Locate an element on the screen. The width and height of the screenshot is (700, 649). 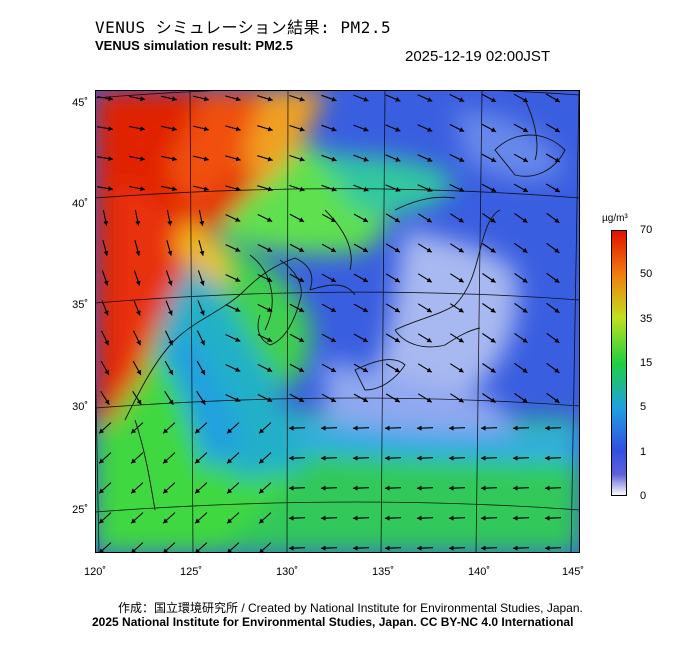
colorbar is located at coordinates (619, 363).